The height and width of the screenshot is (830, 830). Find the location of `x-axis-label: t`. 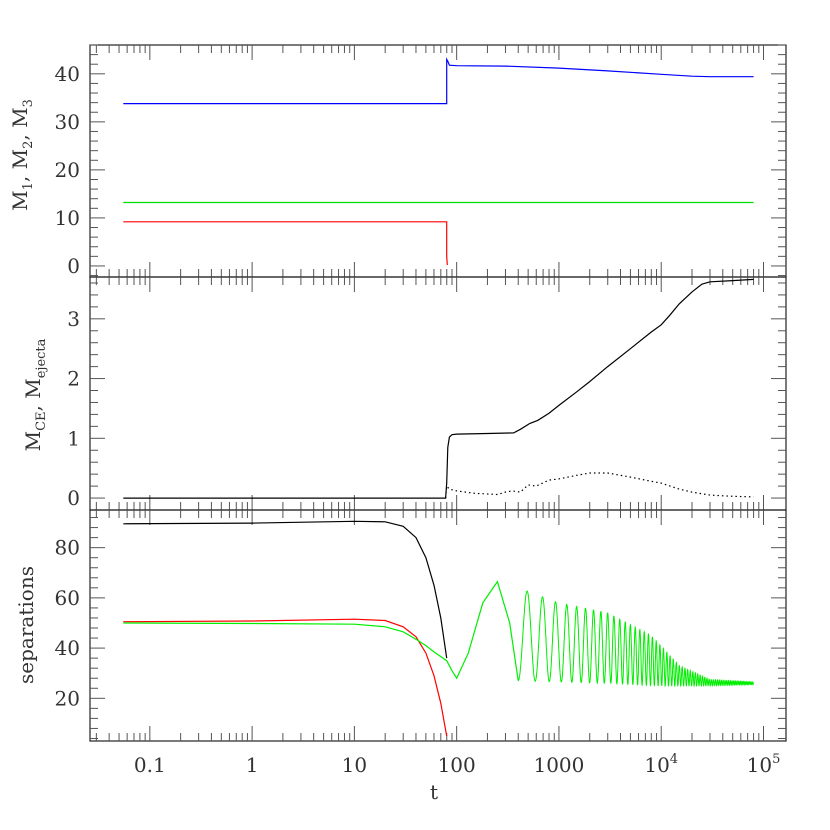

x-axis-label: t is located at coordinates (434, 792).